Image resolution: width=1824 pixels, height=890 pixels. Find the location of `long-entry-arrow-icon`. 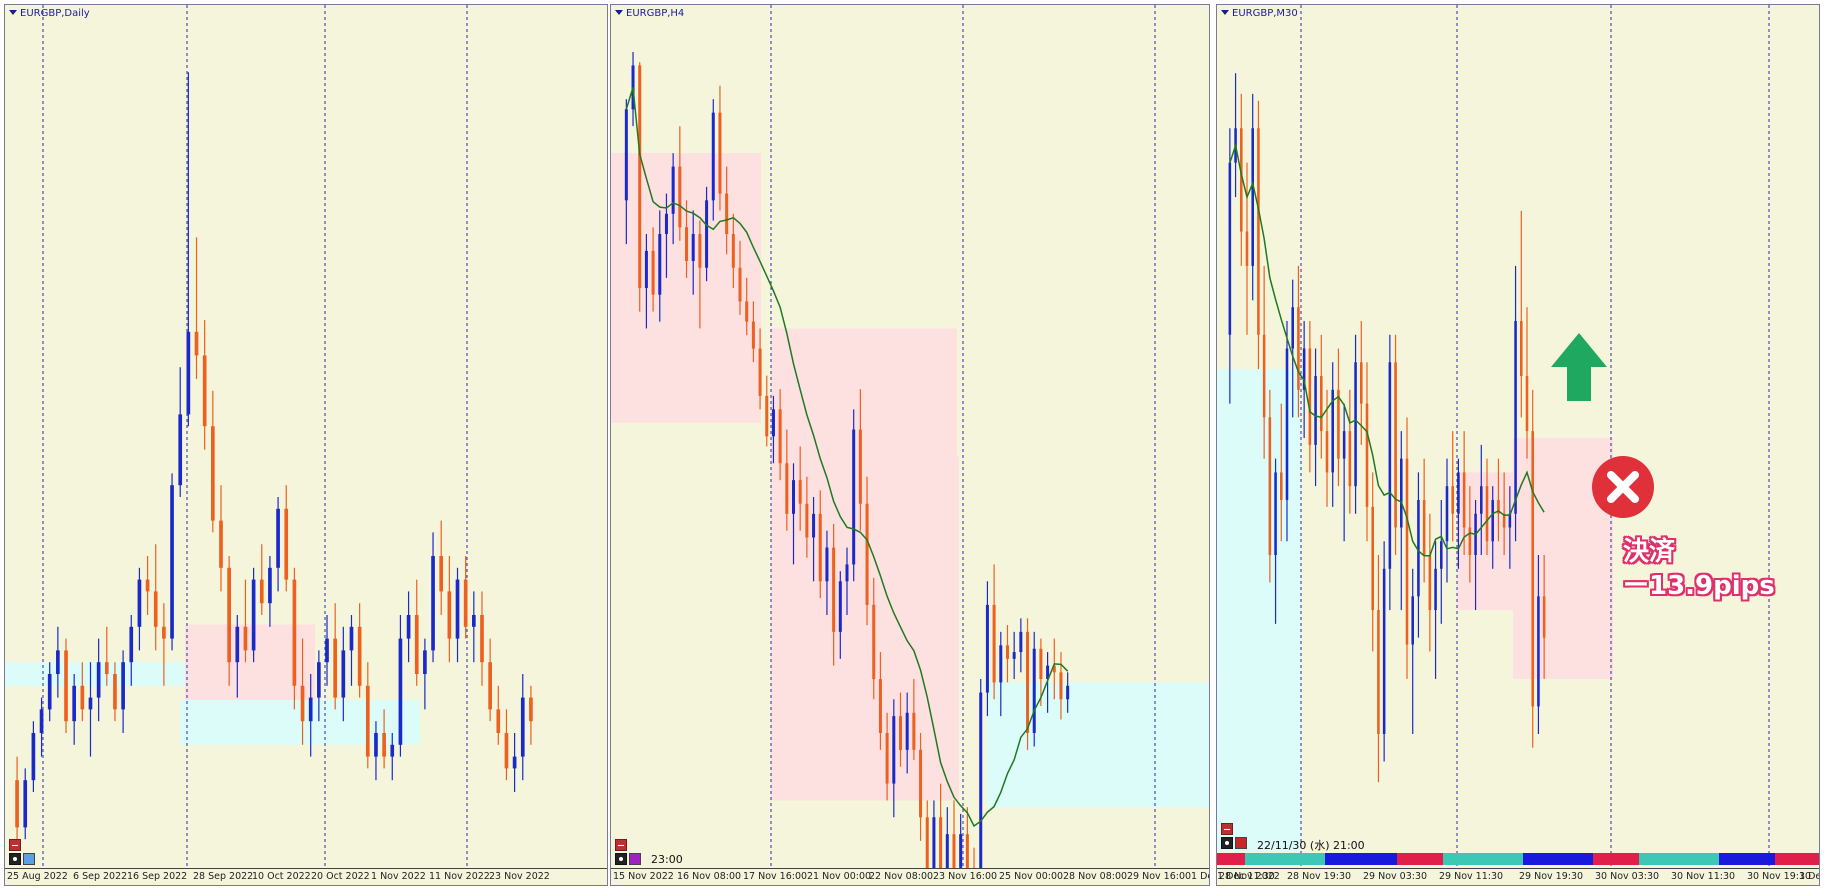

long-entry-arrow-icon is located at coordinates (1579, 367).